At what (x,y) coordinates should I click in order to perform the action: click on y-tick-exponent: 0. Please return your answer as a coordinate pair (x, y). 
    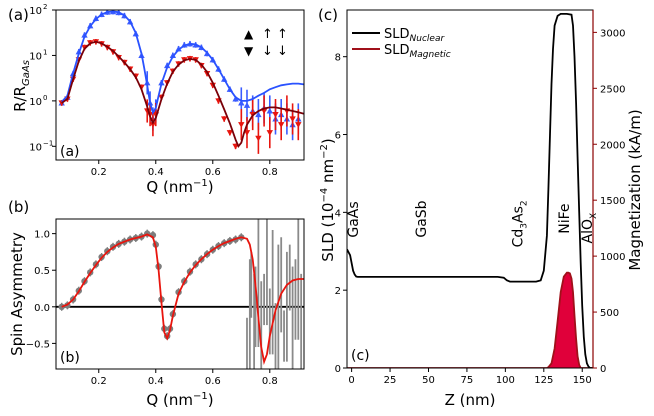
    Looking at the image, I should click on (45, 98).